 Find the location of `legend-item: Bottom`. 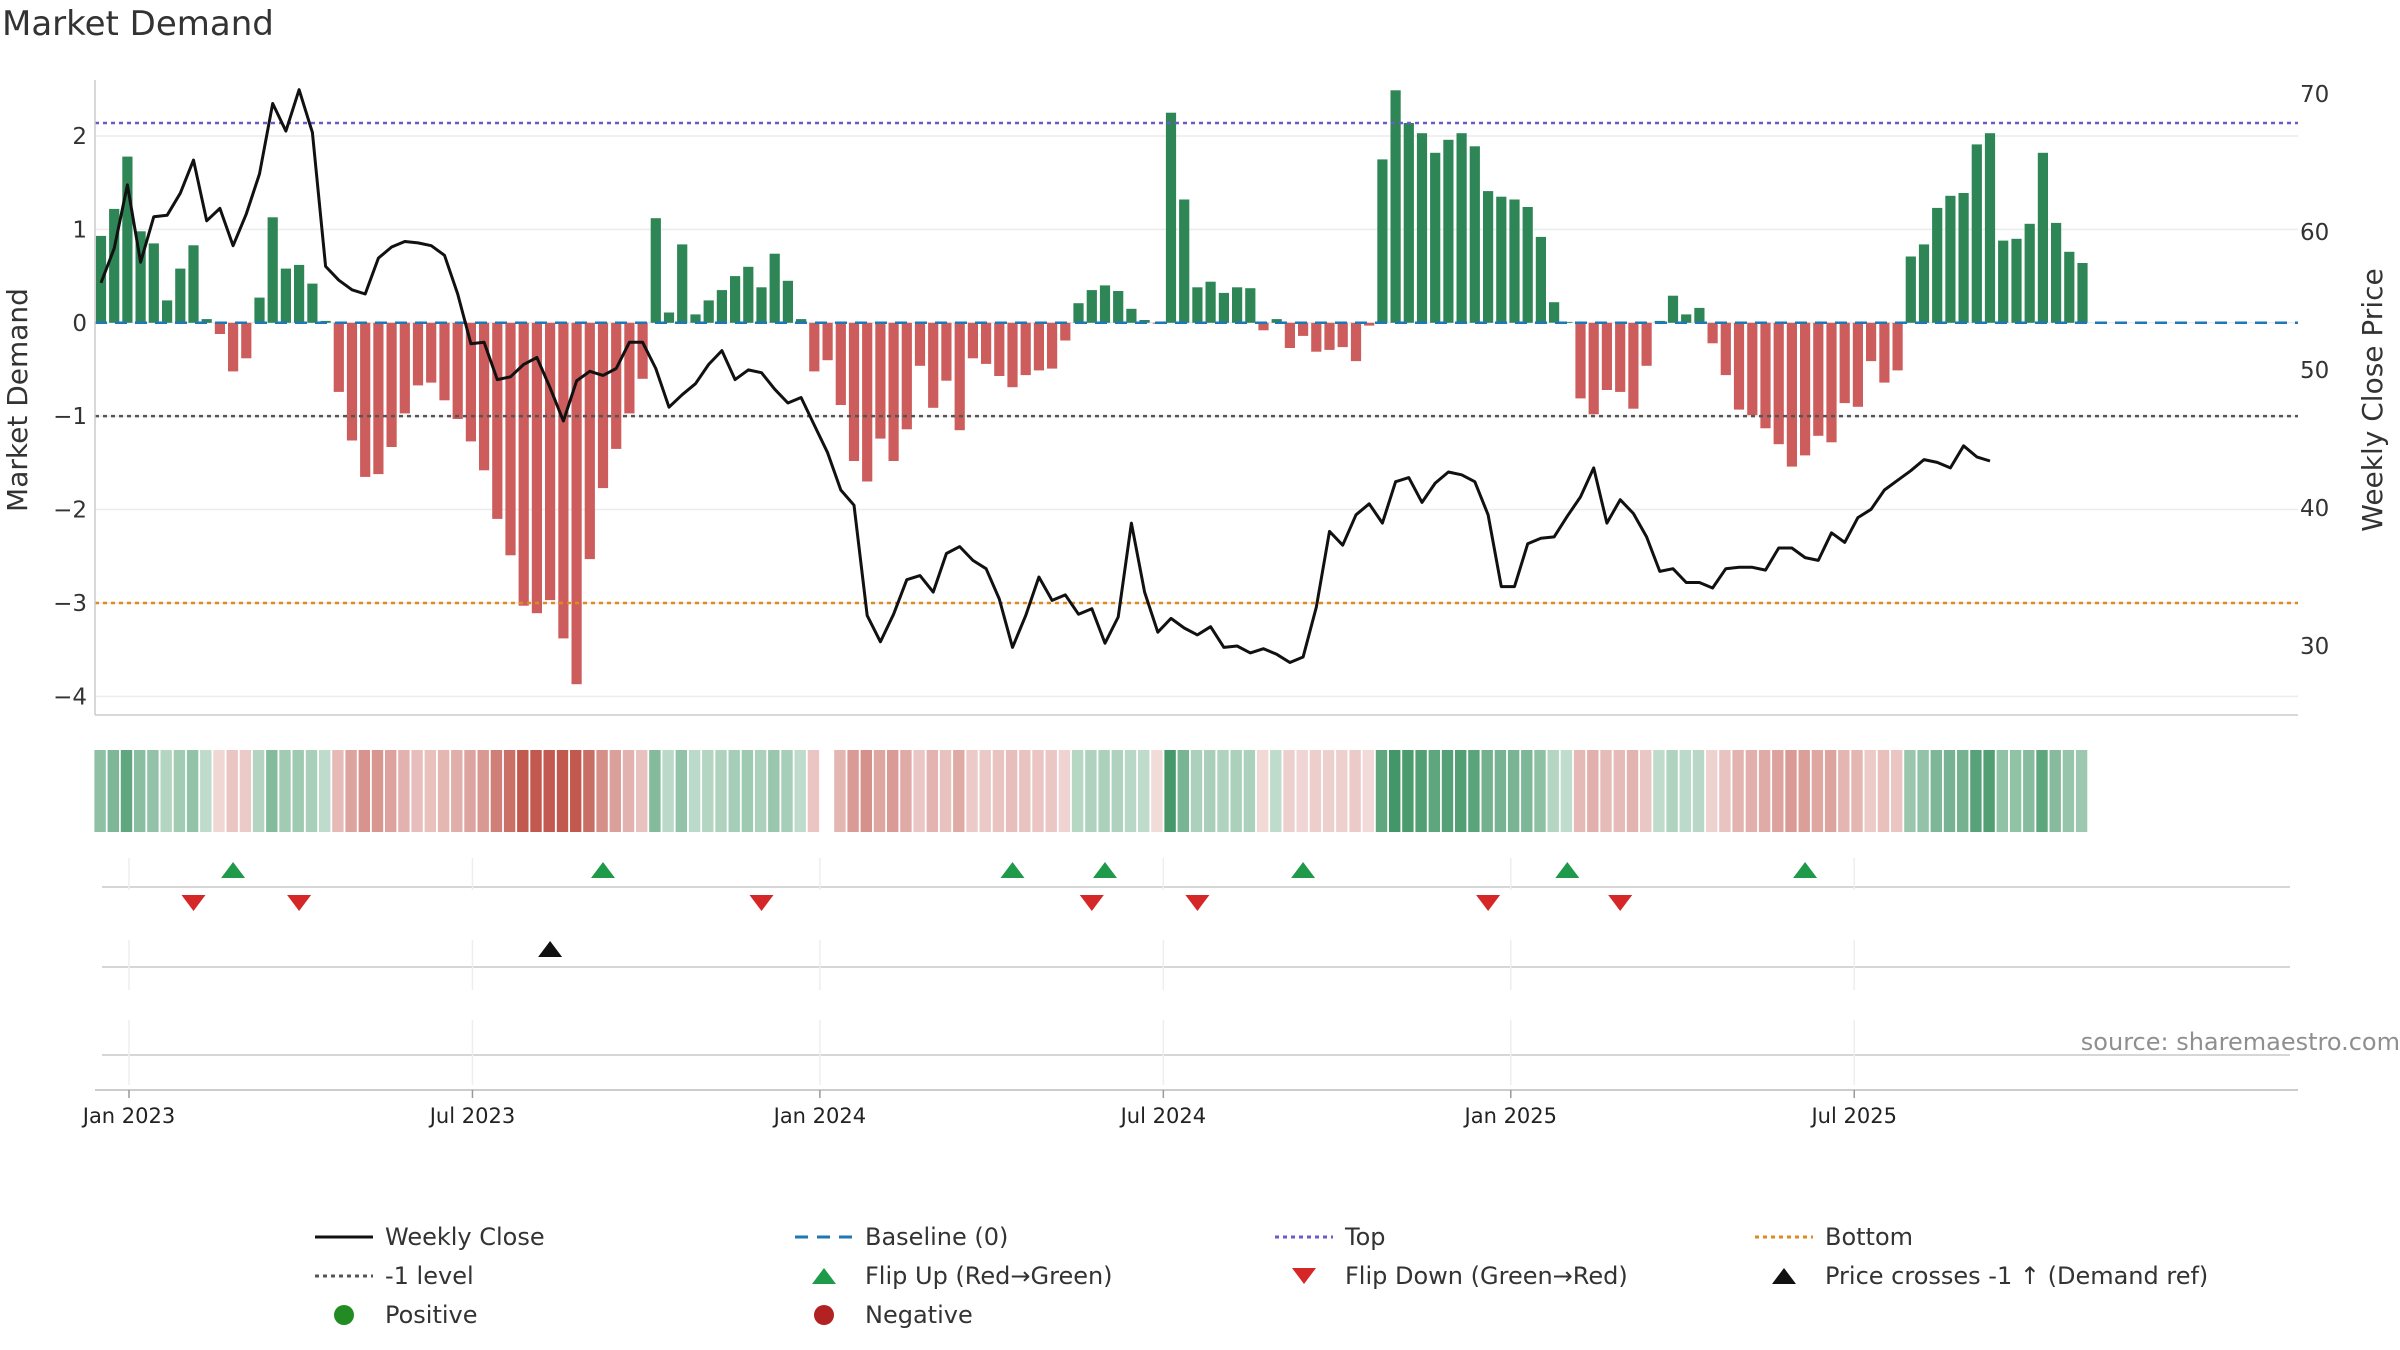

legend-item: Bottom is located at coordinates (1834, 1237).